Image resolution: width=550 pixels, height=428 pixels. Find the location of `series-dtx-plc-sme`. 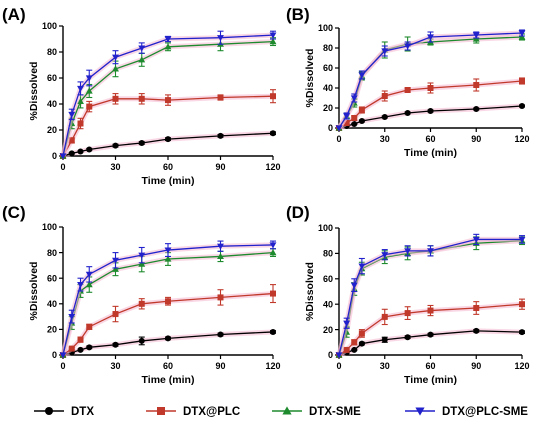

series-dtx-plc-sme is located at coordinates (168, 95).